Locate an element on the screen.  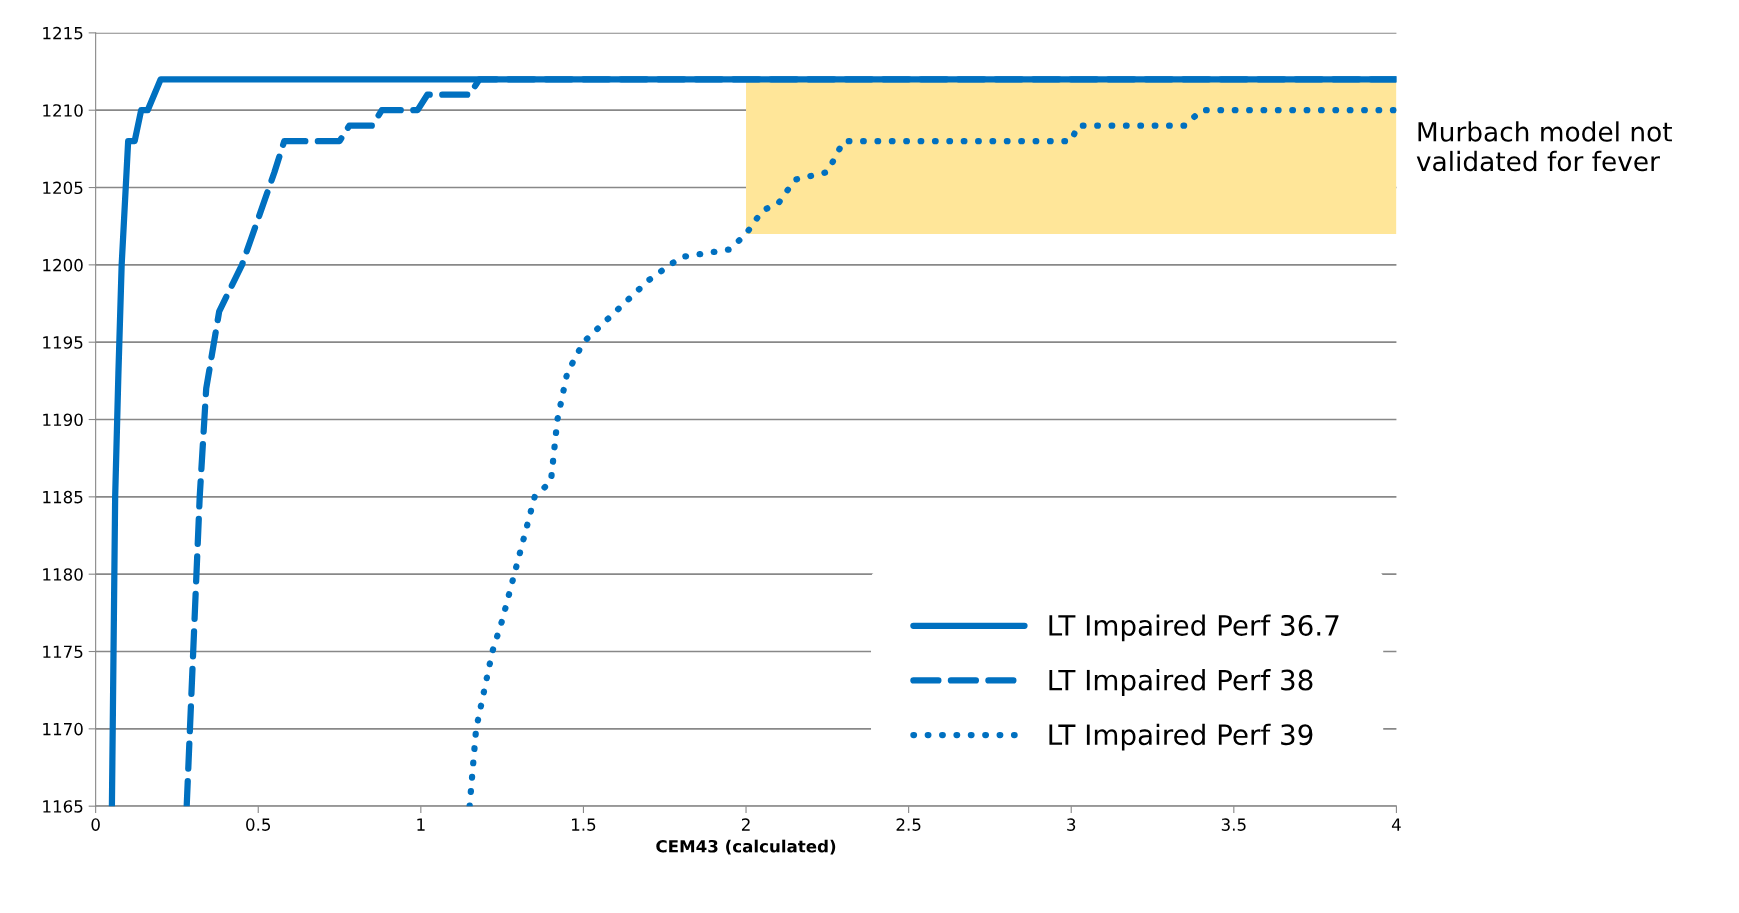
y-tick-label: 1205 is located at coordinates (63, 188).